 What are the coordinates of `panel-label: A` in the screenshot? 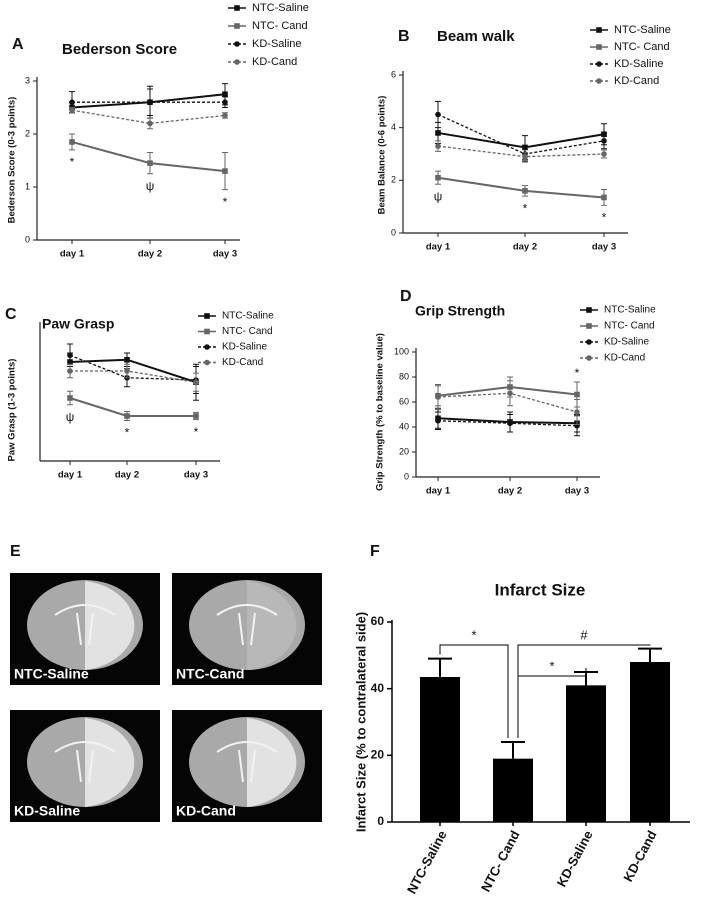 It's located at (18, 44).